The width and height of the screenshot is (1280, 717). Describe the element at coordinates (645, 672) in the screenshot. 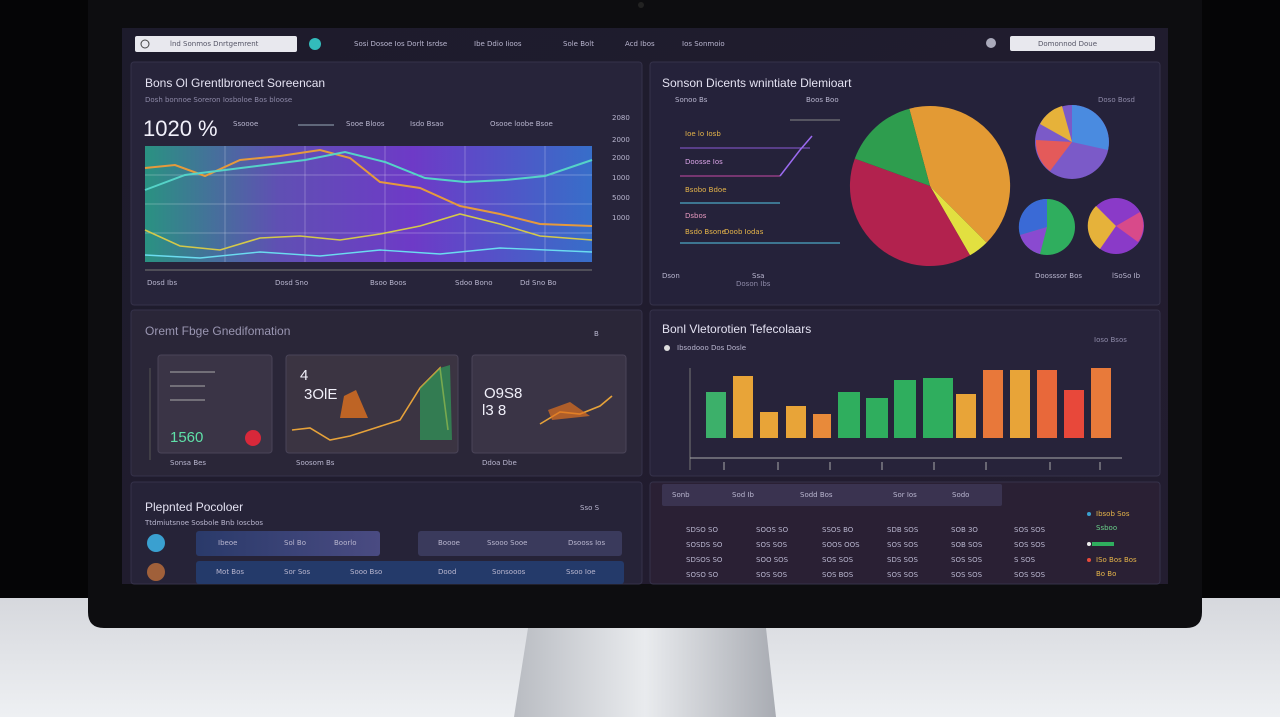

I see `stand` at that location.